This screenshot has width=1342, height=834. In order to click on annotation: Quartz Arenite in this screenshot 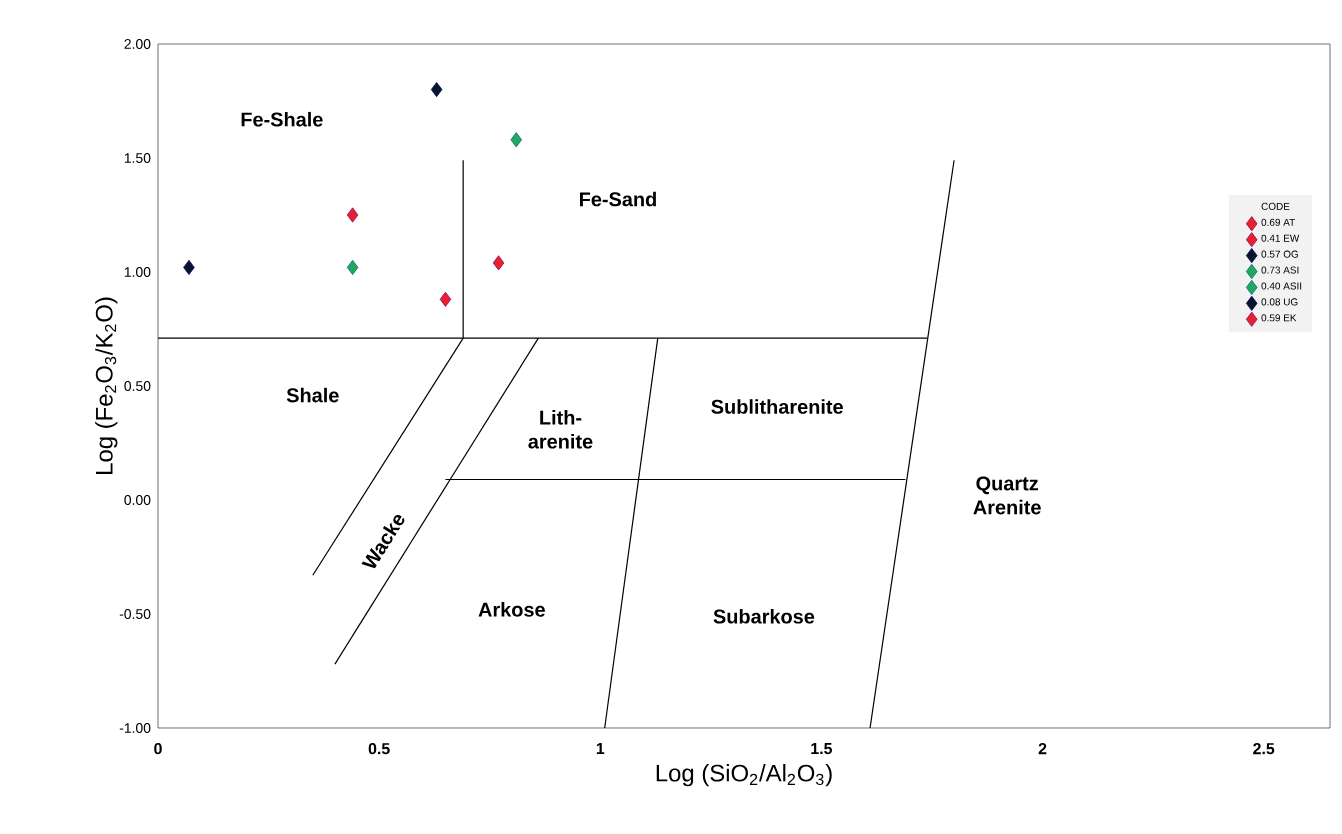, I will do `click(1007, 495)`.